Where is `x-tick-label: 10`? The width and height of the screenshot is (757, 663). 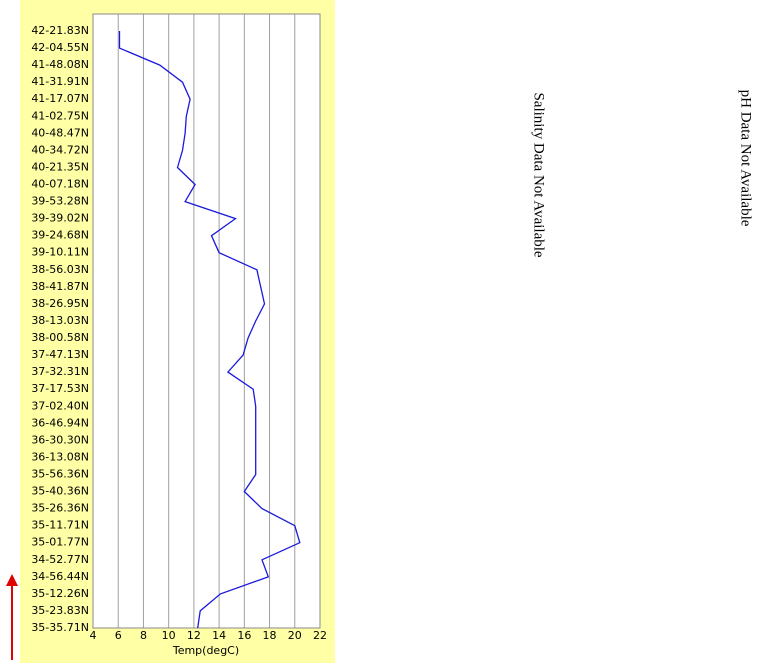 x-tick-label: 10 is located at coordinates (169, 635).